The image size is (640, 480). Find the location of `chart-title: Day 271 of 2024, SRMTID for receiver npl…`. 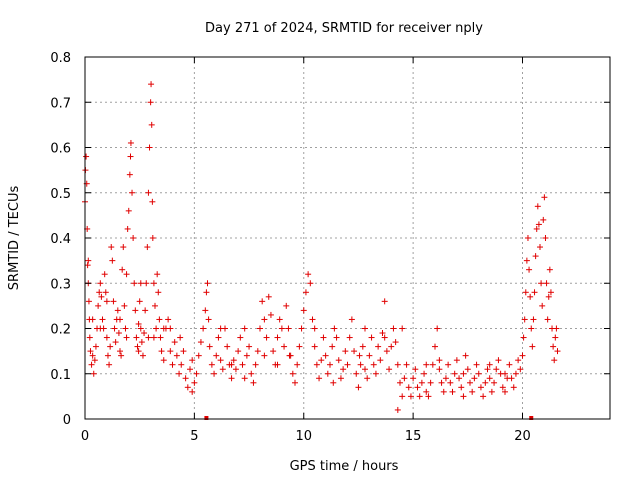

chart-title: Day 271 of 2024, SRMTID for receiver npl… is located at coordinates (344, 28).